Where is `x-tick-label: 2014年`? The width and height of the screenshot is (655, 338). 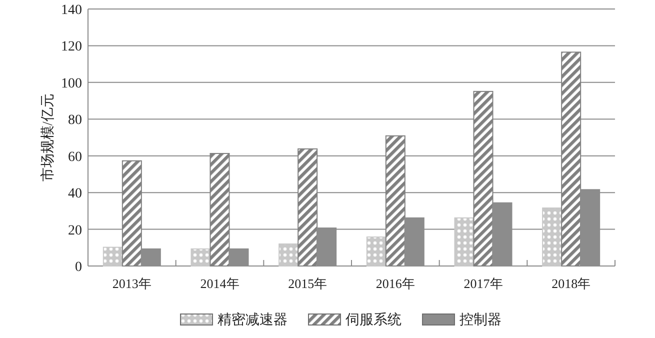
x-tick-label: 2014年 is located at coordinates (220, 283).